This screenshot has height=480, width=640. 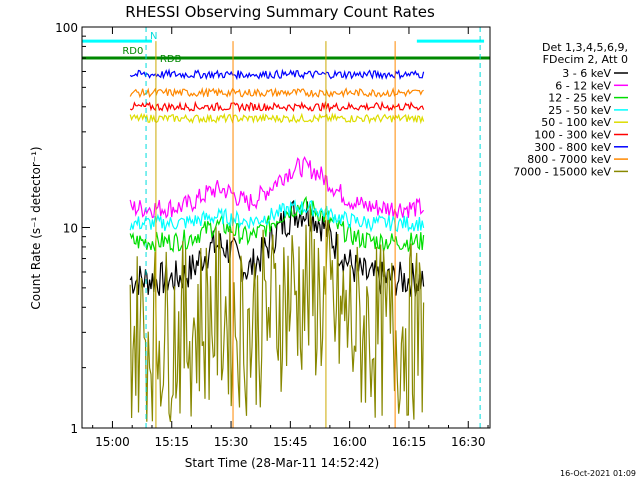 What do you see at coordinates (468, 442) in the screenshot?
I see `x-tick-label-6: 16:30` at bounding box center [468, 442].